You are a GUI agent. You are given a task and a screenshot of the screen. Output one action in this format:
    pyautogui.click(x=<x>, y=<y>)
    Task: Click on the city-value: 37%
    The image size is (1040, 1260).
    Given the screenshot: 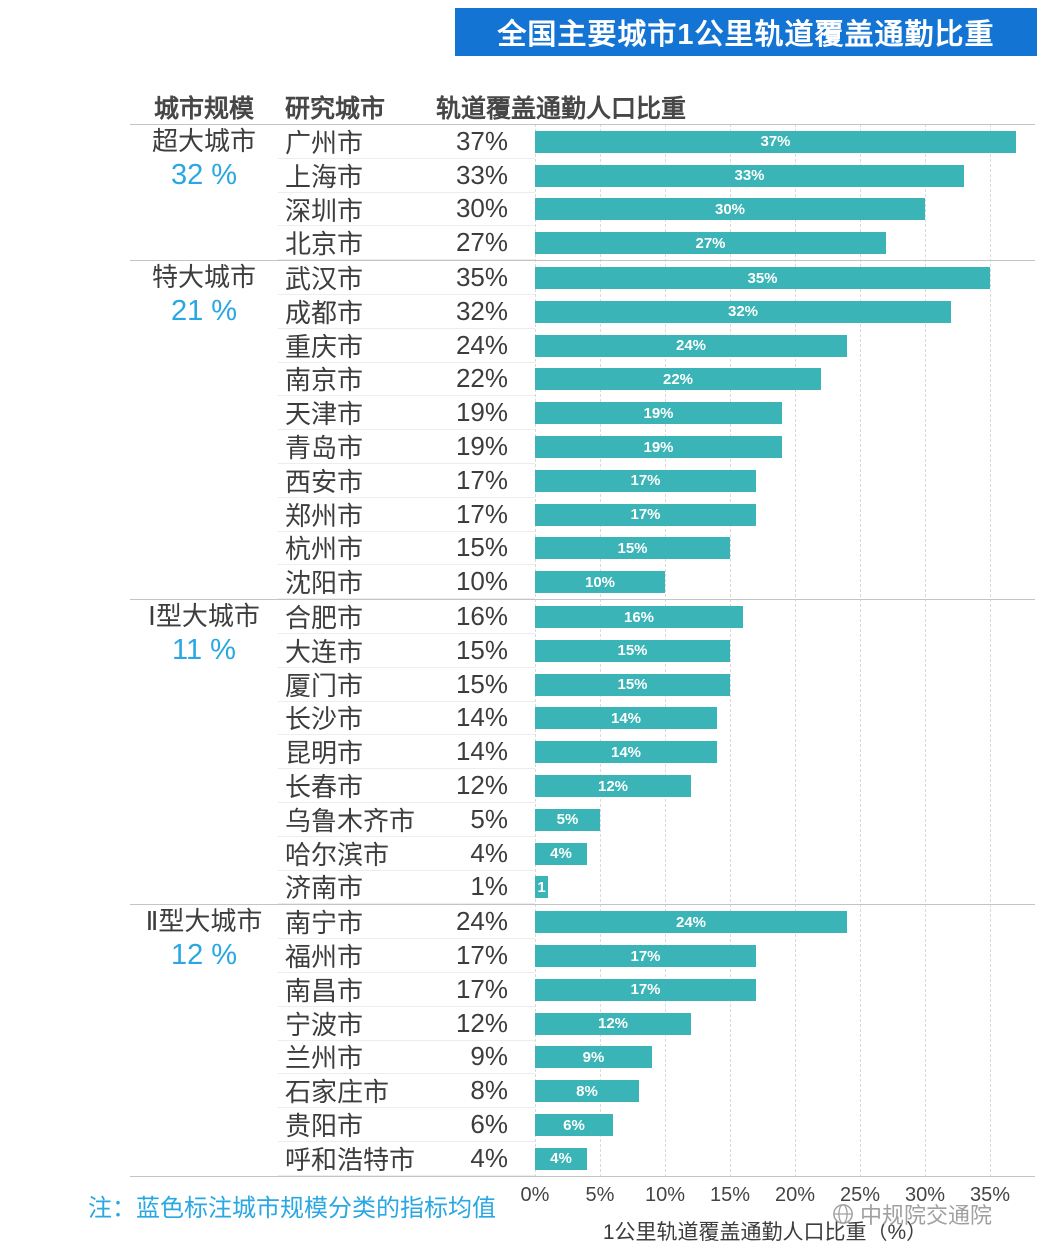 What is the action you would take?
    pyautogui.click(x=481, y=140)
    